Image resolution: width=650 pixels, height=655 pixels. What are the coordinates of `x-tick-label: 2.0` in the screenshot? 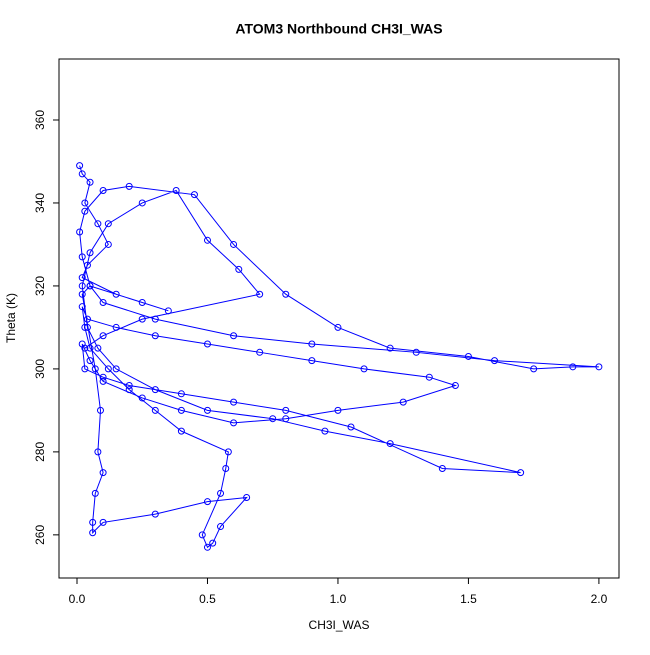 It's located at (599, 599).